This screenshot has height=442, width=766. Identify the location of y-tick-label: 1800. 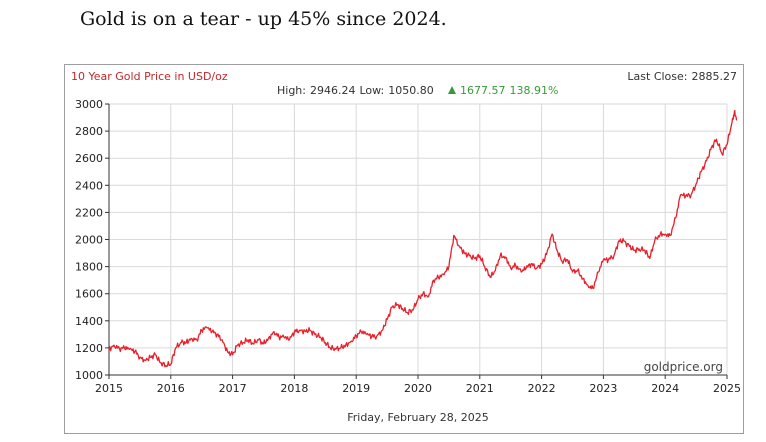
(89, 267).